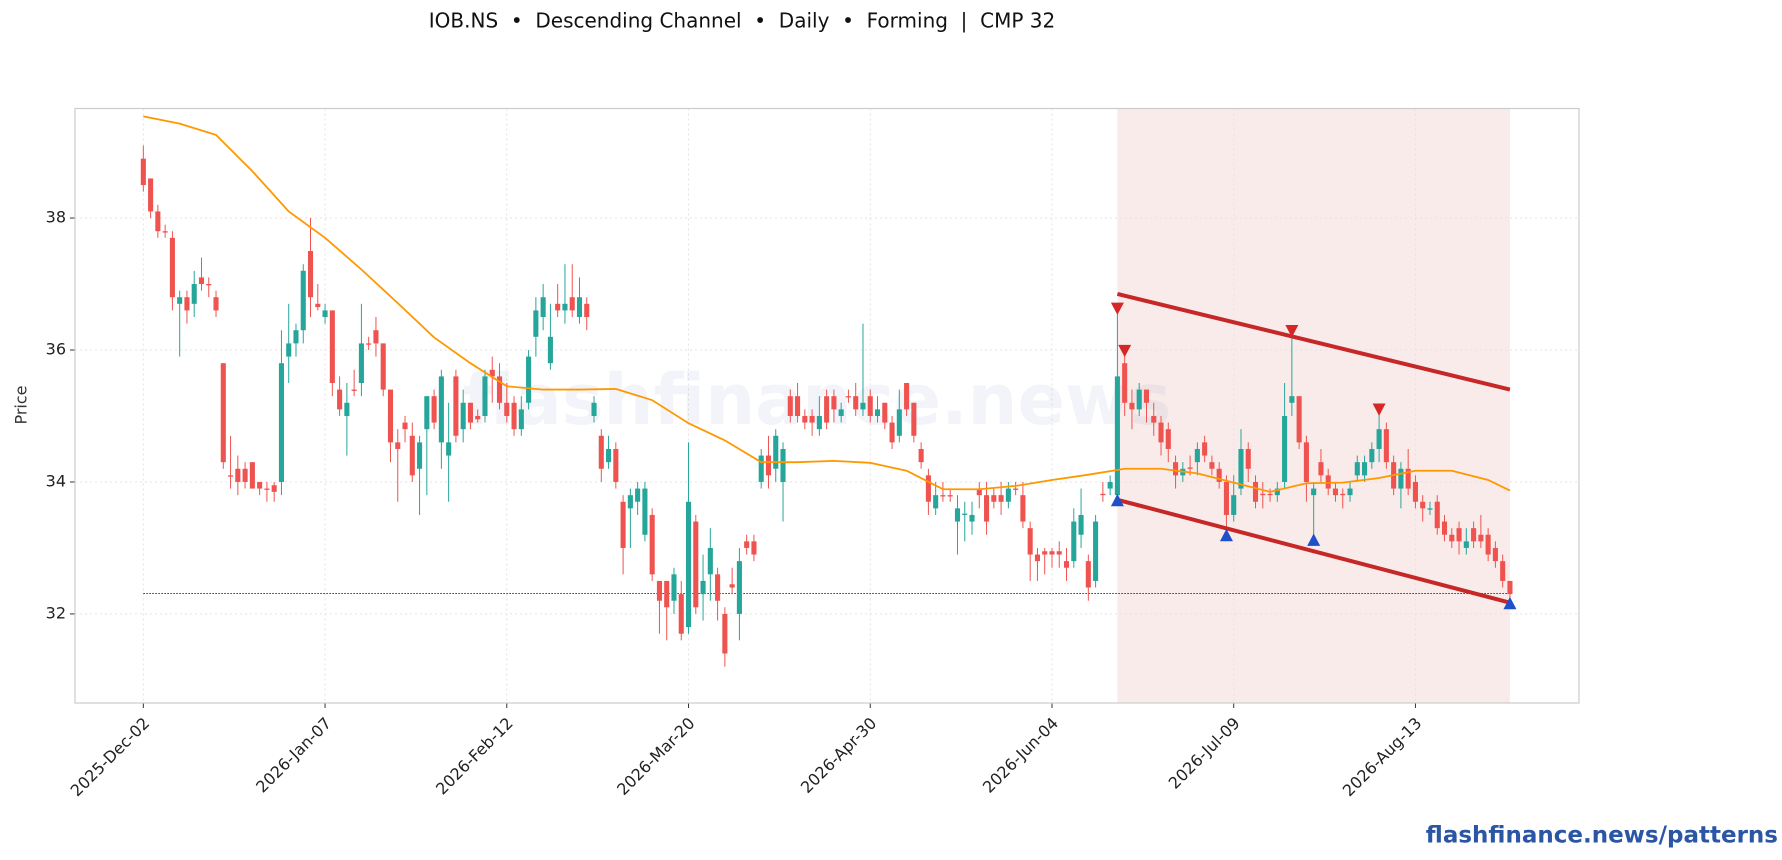 The image size is (1782, 860). I want to click on y-axis-label: Price, so click(21, 404).